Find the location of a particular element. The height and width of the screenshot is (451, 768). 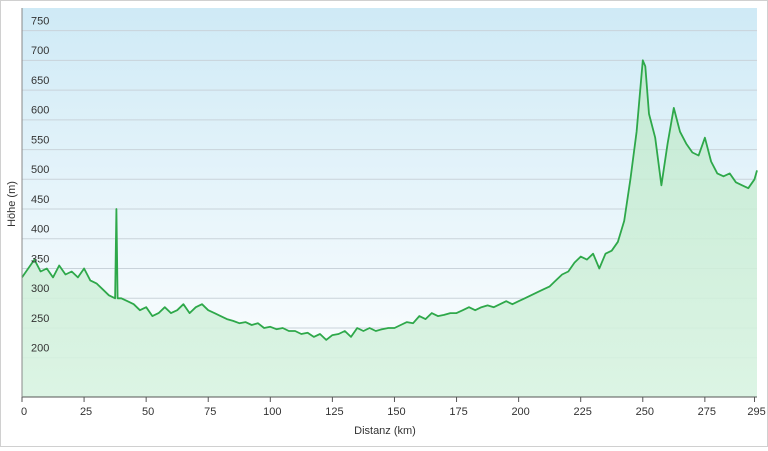

x-tick-label: 175 is located at coordinates (458, 412).